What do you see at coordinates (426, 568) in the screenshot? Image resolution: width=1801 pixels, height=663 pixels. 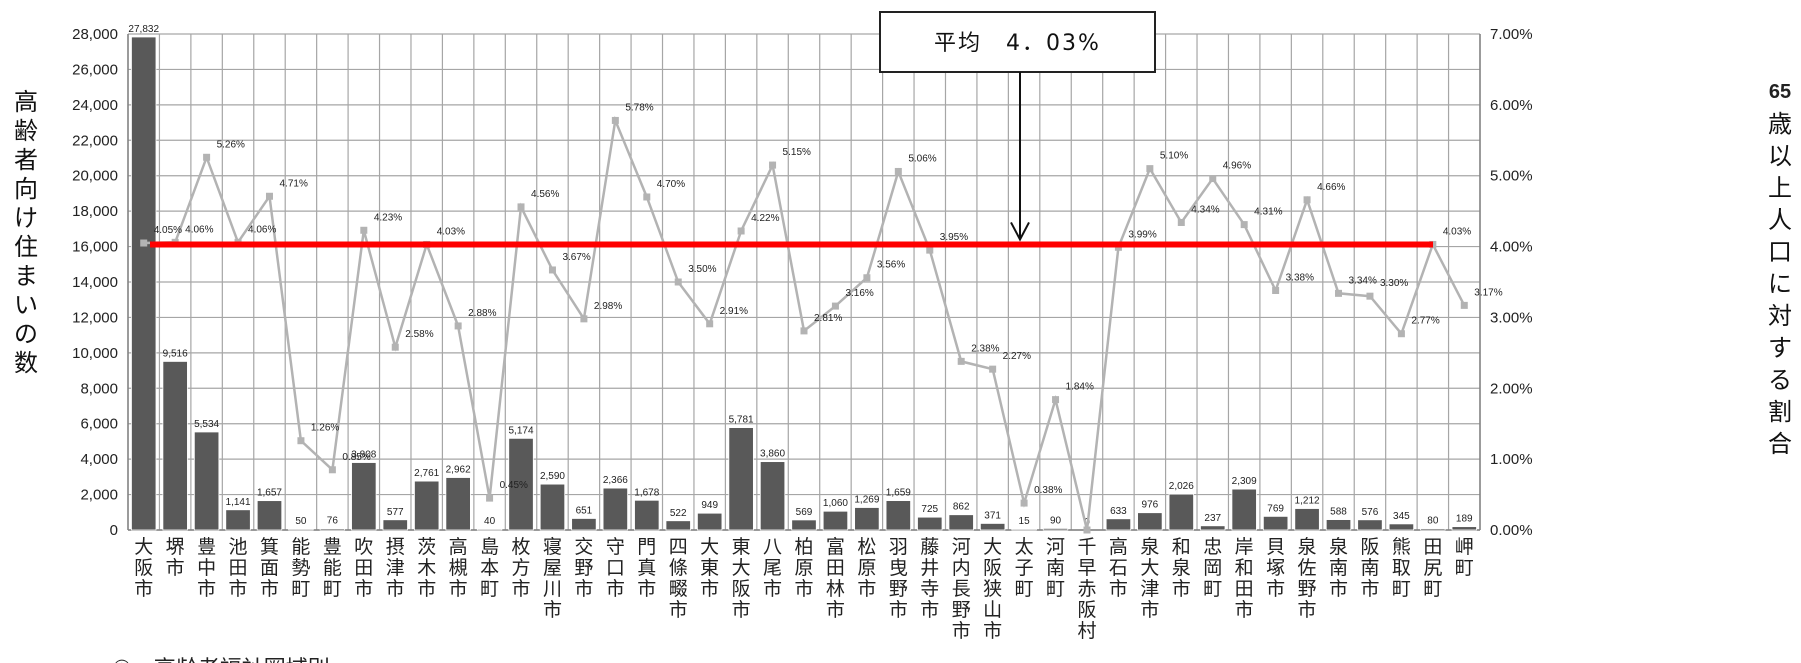 I see `x-category-label: 木` at bounding box center [426, 568].